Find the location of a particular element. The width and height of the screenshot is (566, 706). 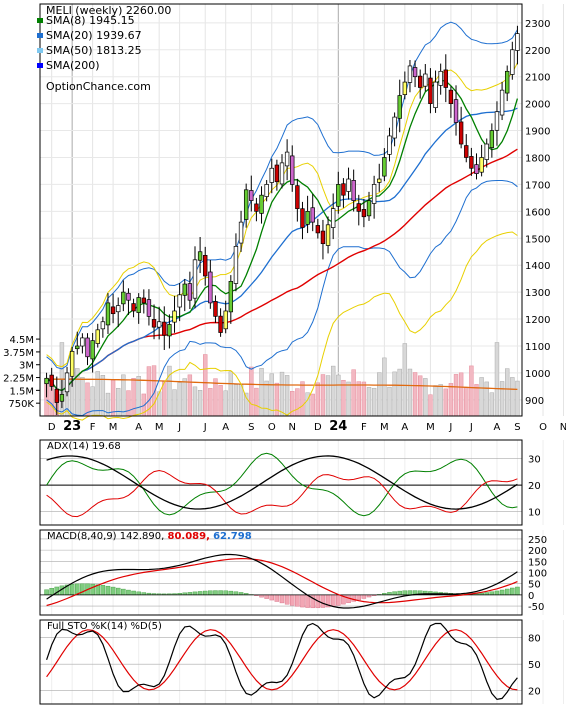

adx-line is located at coordinates (282, 482).